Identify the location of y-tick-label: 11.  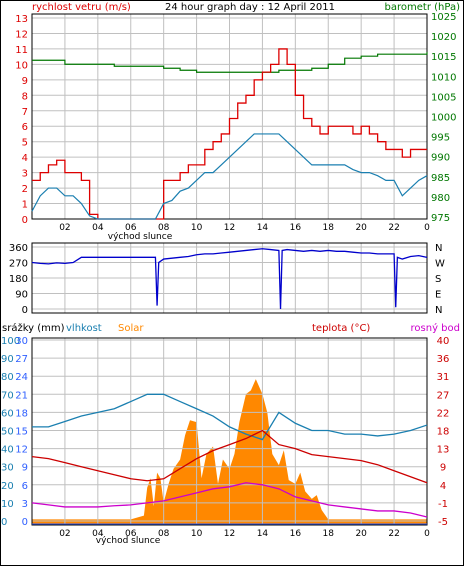
(21, 50).